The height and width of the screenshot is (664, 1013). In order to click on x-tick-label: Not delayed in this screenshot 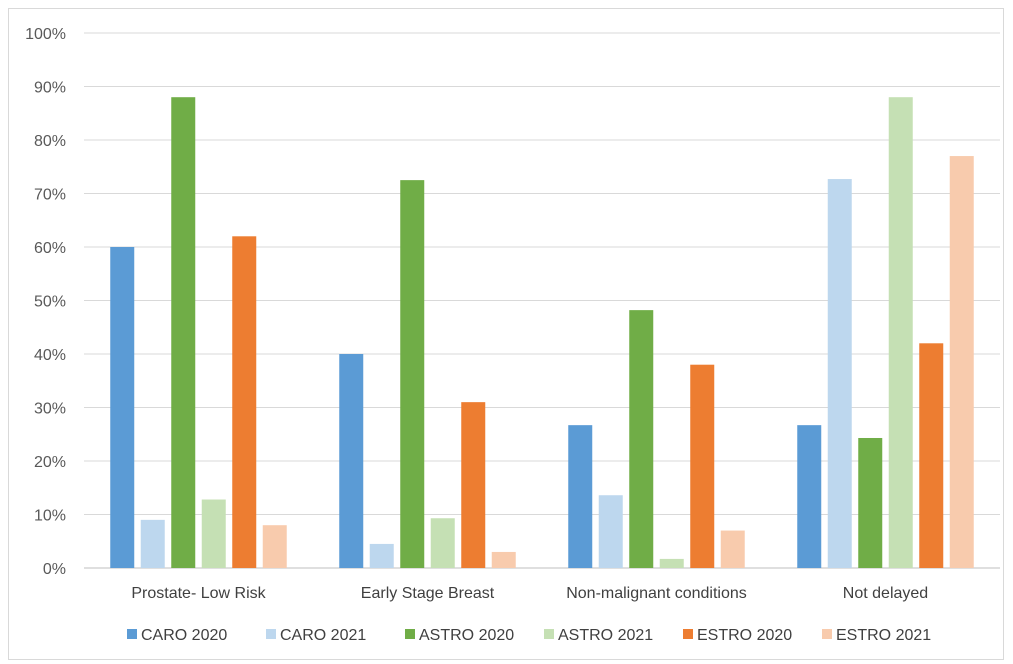, I will do `click(885, 593)`.